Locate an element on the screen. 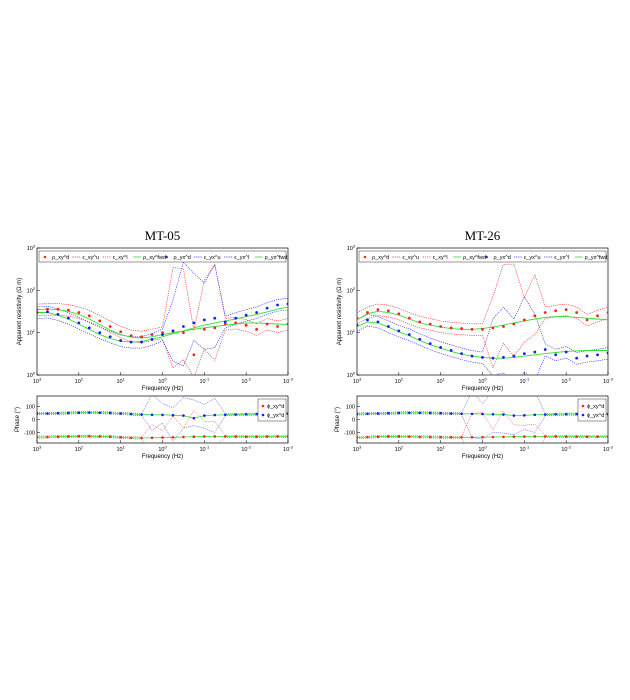 This screenshot has height=700, width=630. y-tick-label: 10³ is located at coordinates (351, 248).